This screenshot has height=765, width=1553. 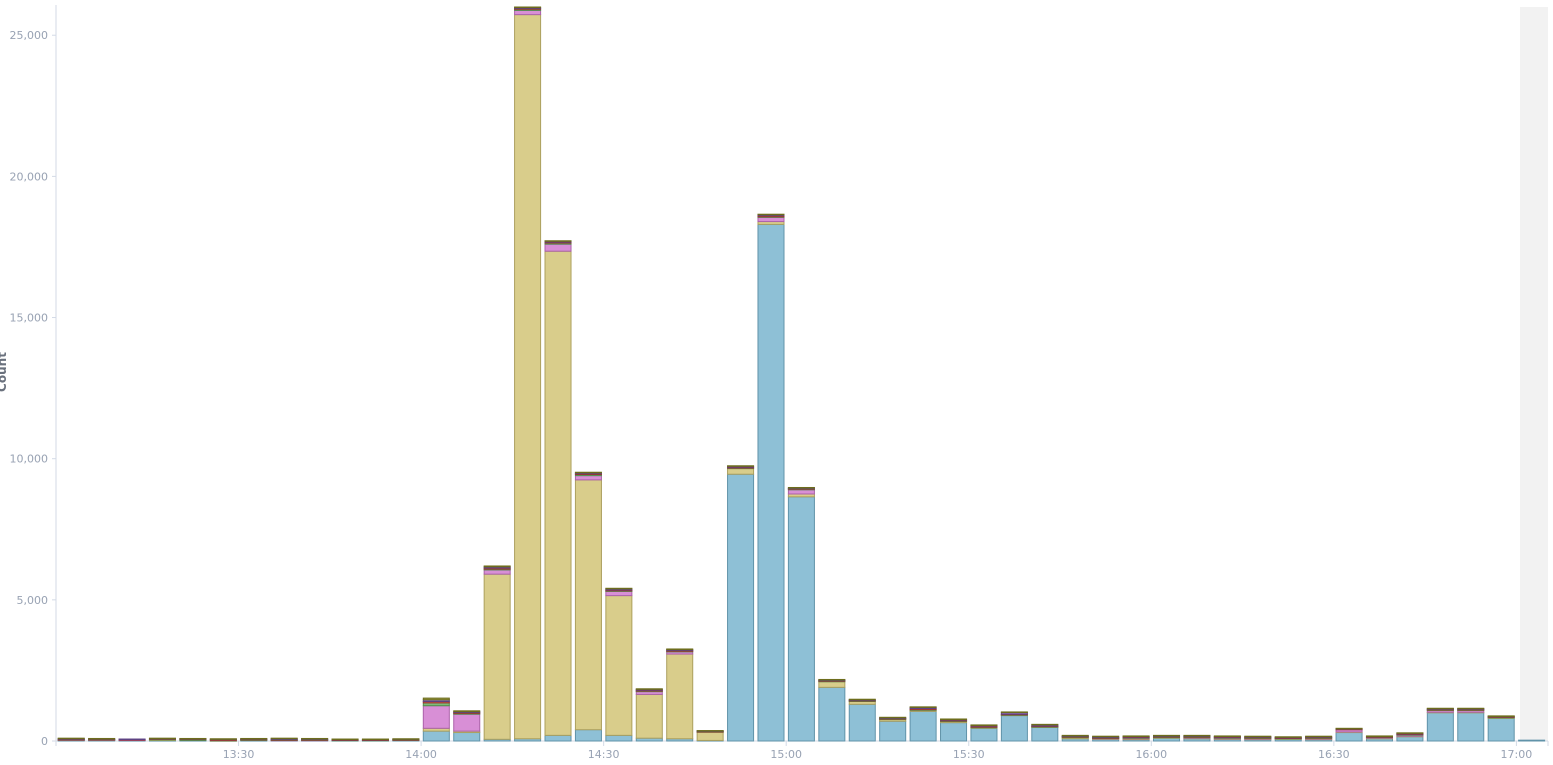 I want to click on y-tick-label: 20,000, so click(x=29, y=176).